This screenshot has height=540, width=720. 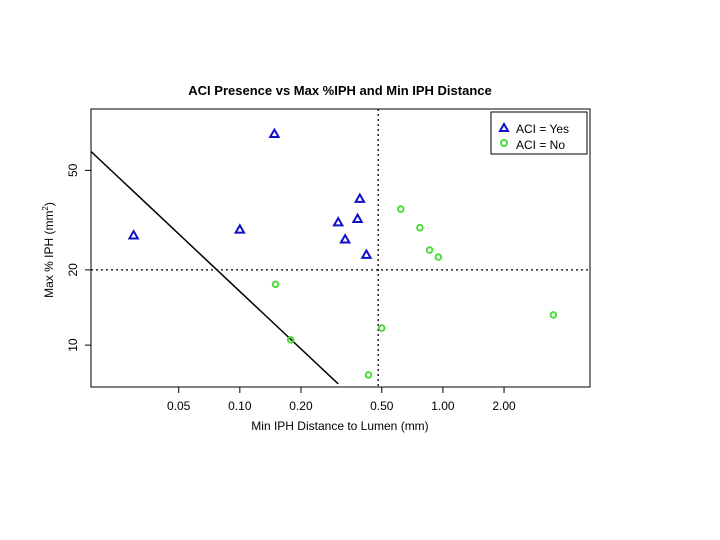 What do you see at coordinates (382, 406) in the screenshot?
I see `x-tick-label: 0.50` at bounding box center [382, 406].